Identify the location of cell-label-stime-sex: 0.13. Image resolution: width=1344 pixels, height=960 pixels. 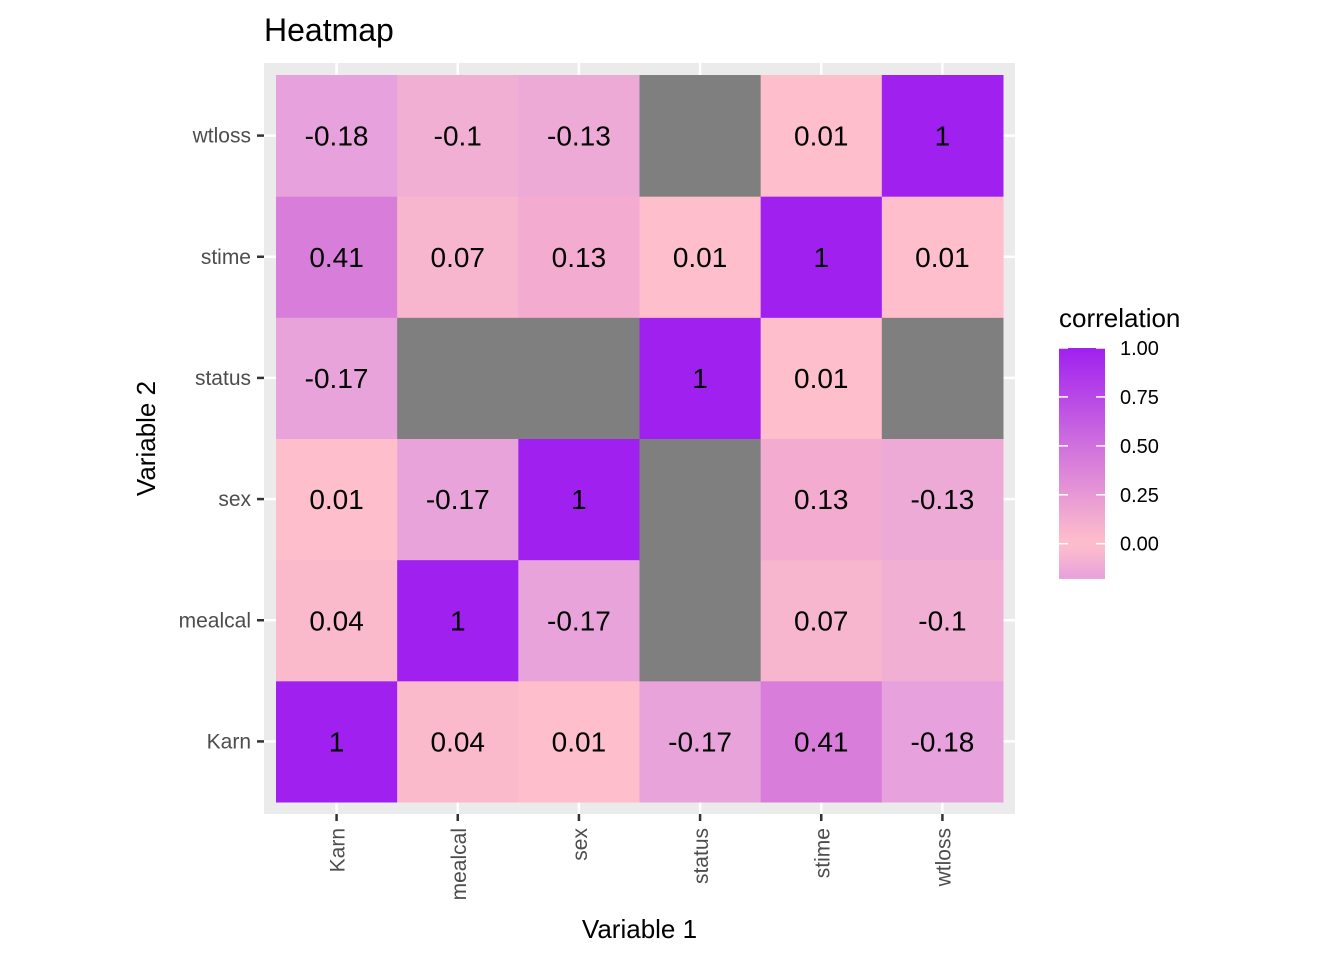
(821, 499).